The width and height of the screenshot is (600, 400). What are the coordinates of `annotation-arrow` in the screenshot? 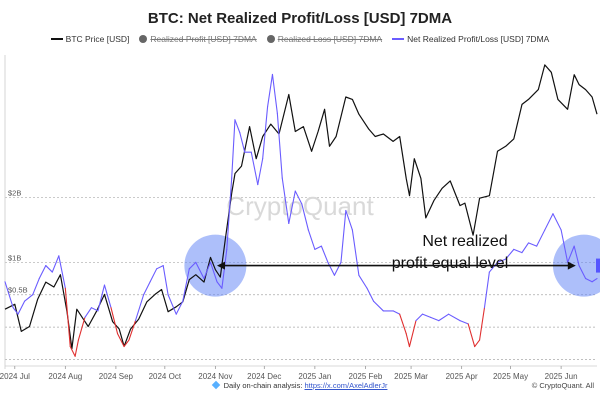 It's located at (396, 265).